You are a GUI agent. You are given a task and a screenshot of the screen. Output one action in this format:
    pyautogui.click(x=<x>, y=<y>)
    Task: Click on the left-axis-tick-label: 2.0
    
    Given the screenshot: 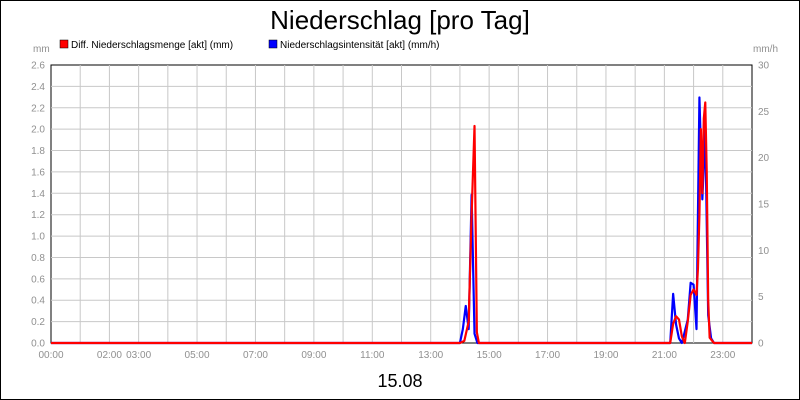 What is the action you would take?
    pyautogui.click(x=38, y=130)
    